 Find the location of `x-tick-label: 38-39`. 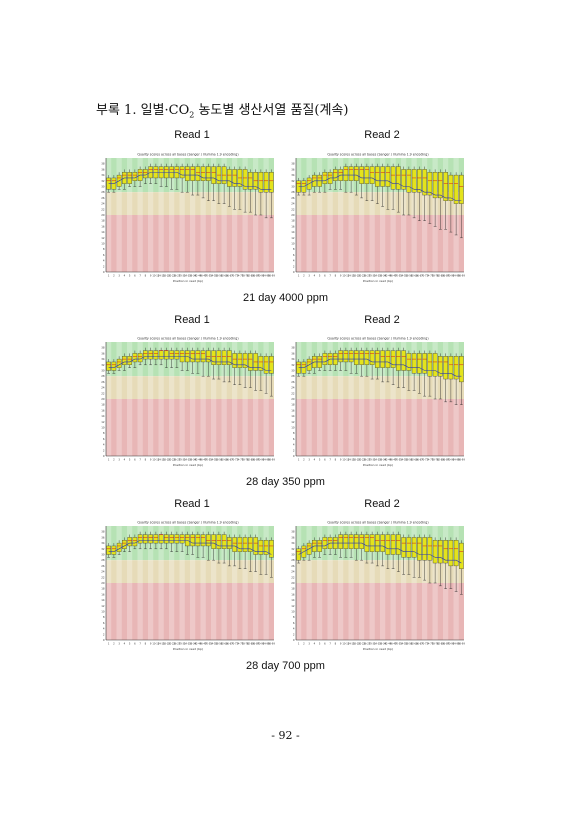

x-tick-label: 38-39 is located at coordinates (192, 644).